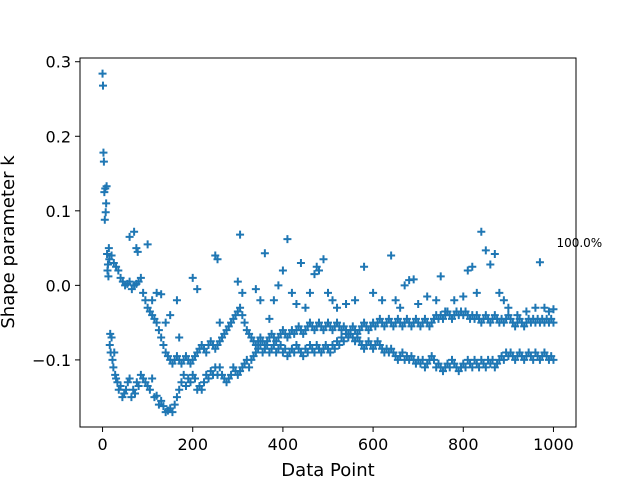 The image size is (640, 480). I want to click on y-tick-label: 0.3, so click(58, 62).